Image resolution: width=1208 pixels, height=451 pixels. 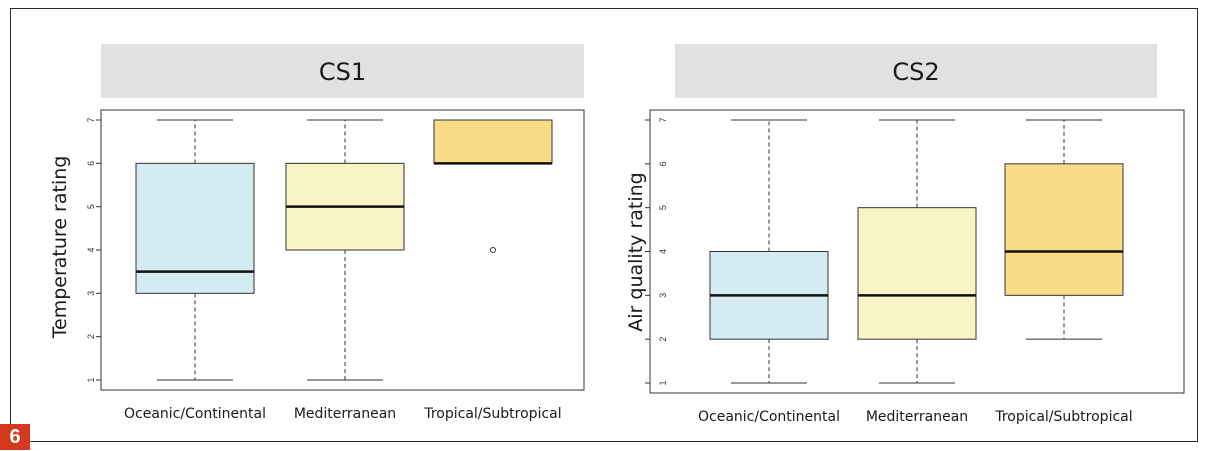 I want to click on panel-header-cs2, so click(x=916, y=71).